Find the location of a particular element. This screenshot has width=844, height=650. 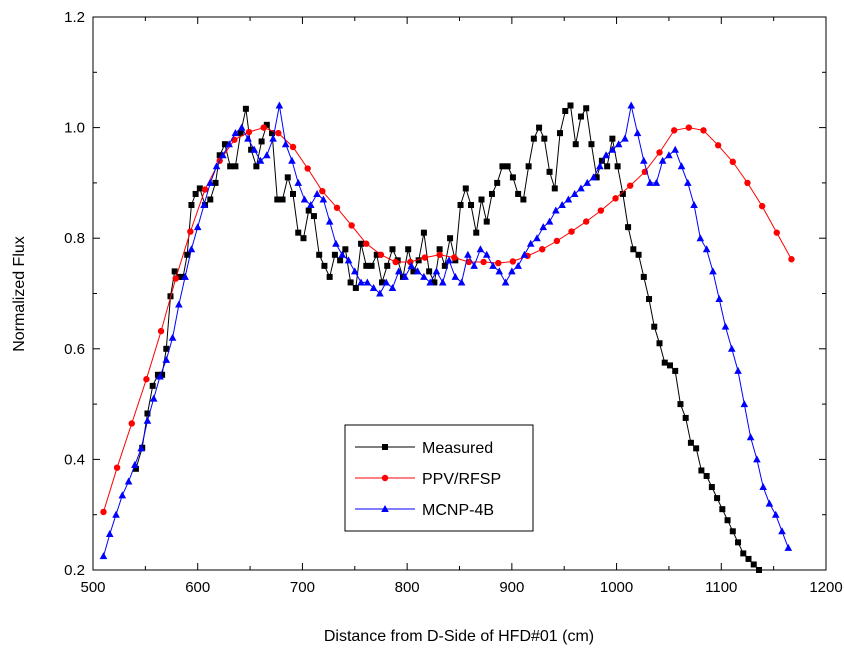

y-tick-label: 1.2 is located at coordinates (74, 17).